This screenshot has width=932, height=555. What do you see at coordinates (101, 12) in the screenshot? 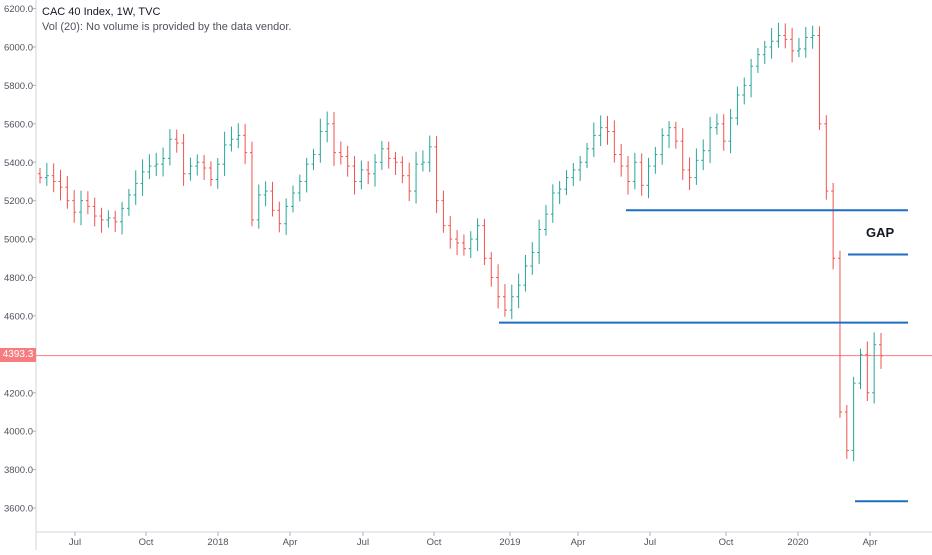
I see `symbol-title: CAC 40 Index, 1W, TVC` at bounding box center [101, 12].